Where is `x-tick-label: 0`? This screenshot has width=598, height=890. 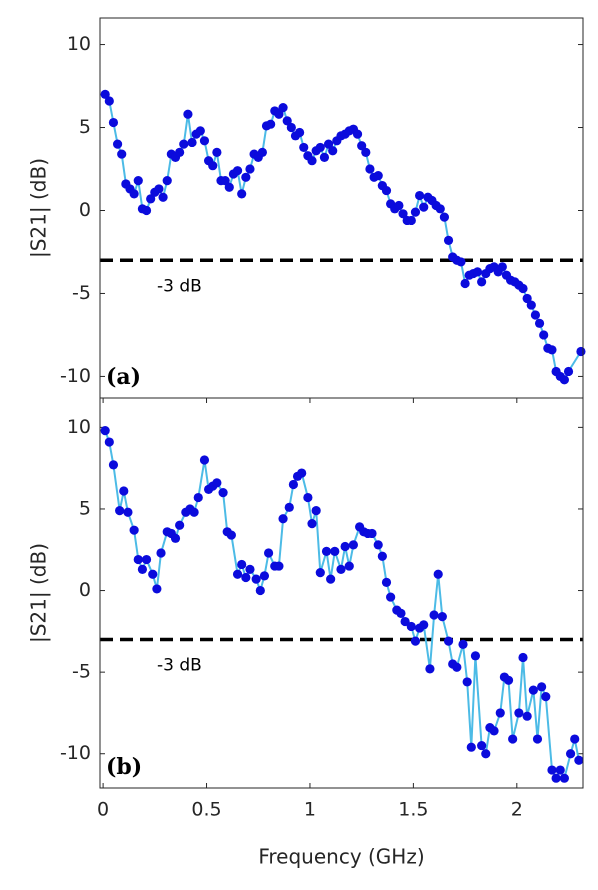
x-tick-label: 0 is located at coordinates (103, 810).